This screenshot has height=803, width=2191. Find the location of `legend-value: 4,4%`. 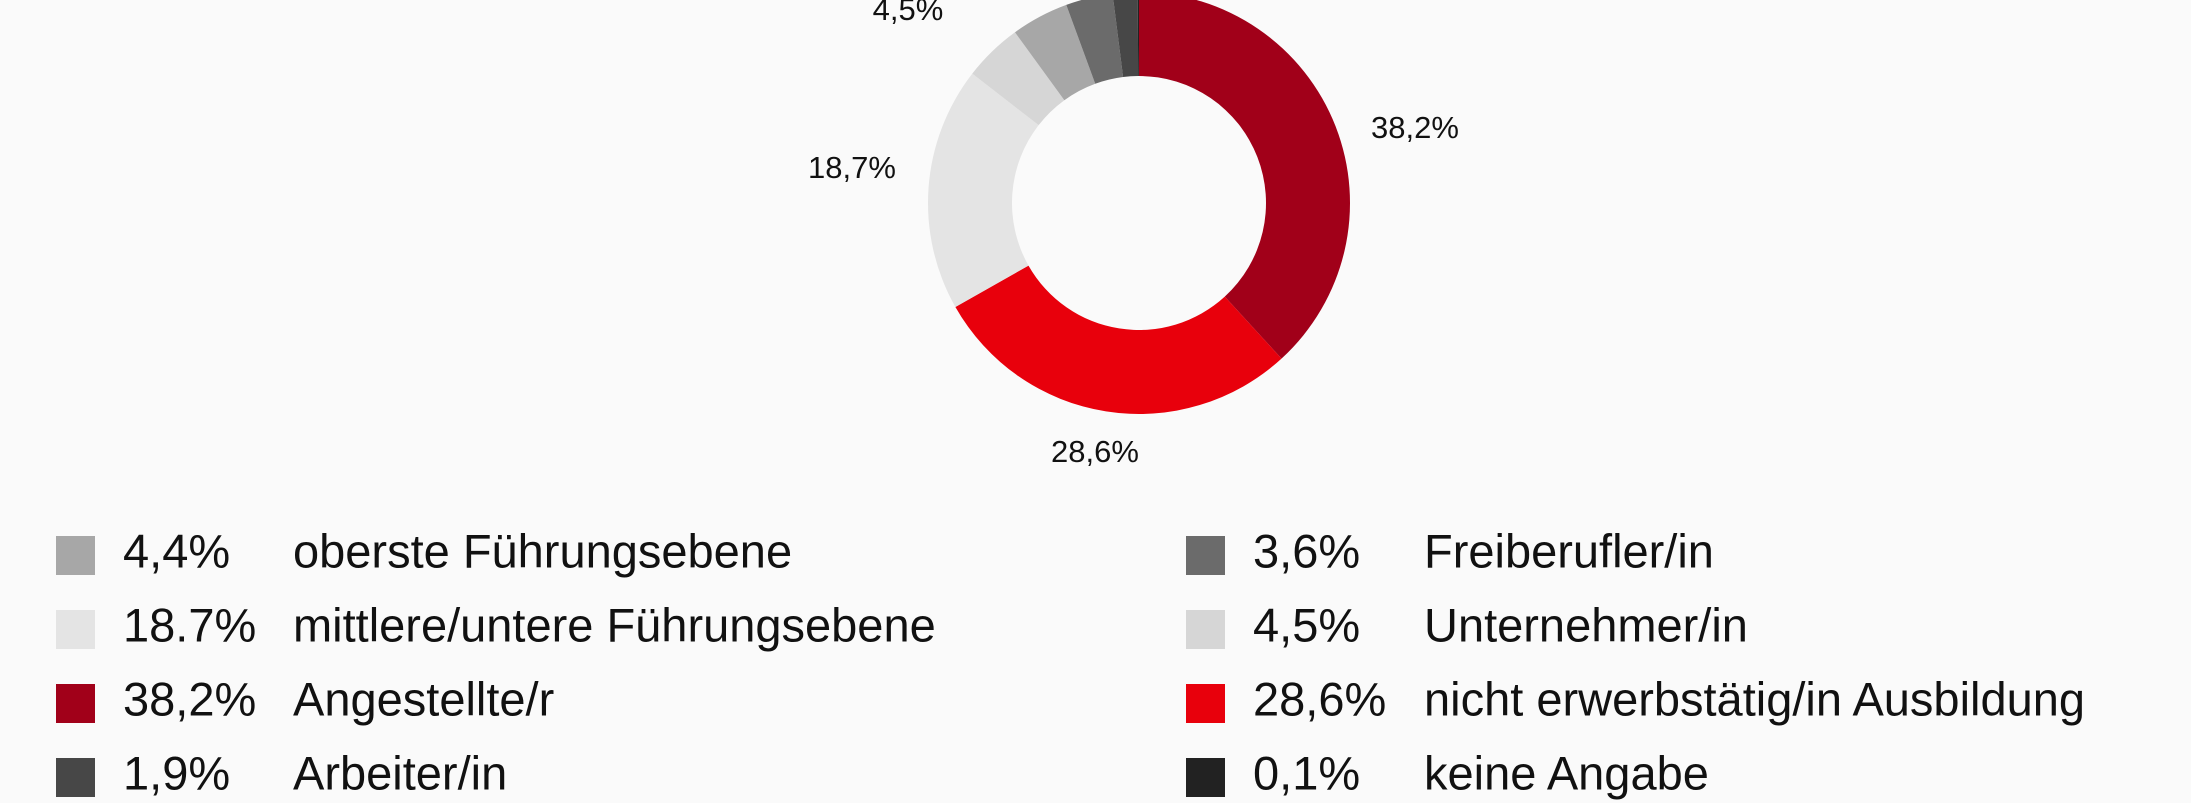

legend-value: 4,4% is located at coordinates (176, 550).